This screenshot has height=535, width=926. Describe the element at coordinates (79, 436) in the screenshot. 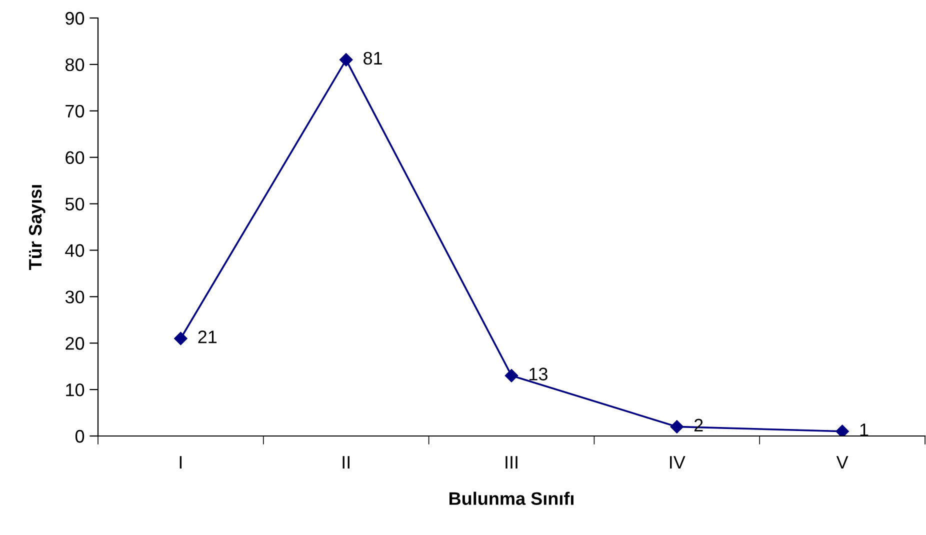

I see `y-tick-label: 0` at that location.